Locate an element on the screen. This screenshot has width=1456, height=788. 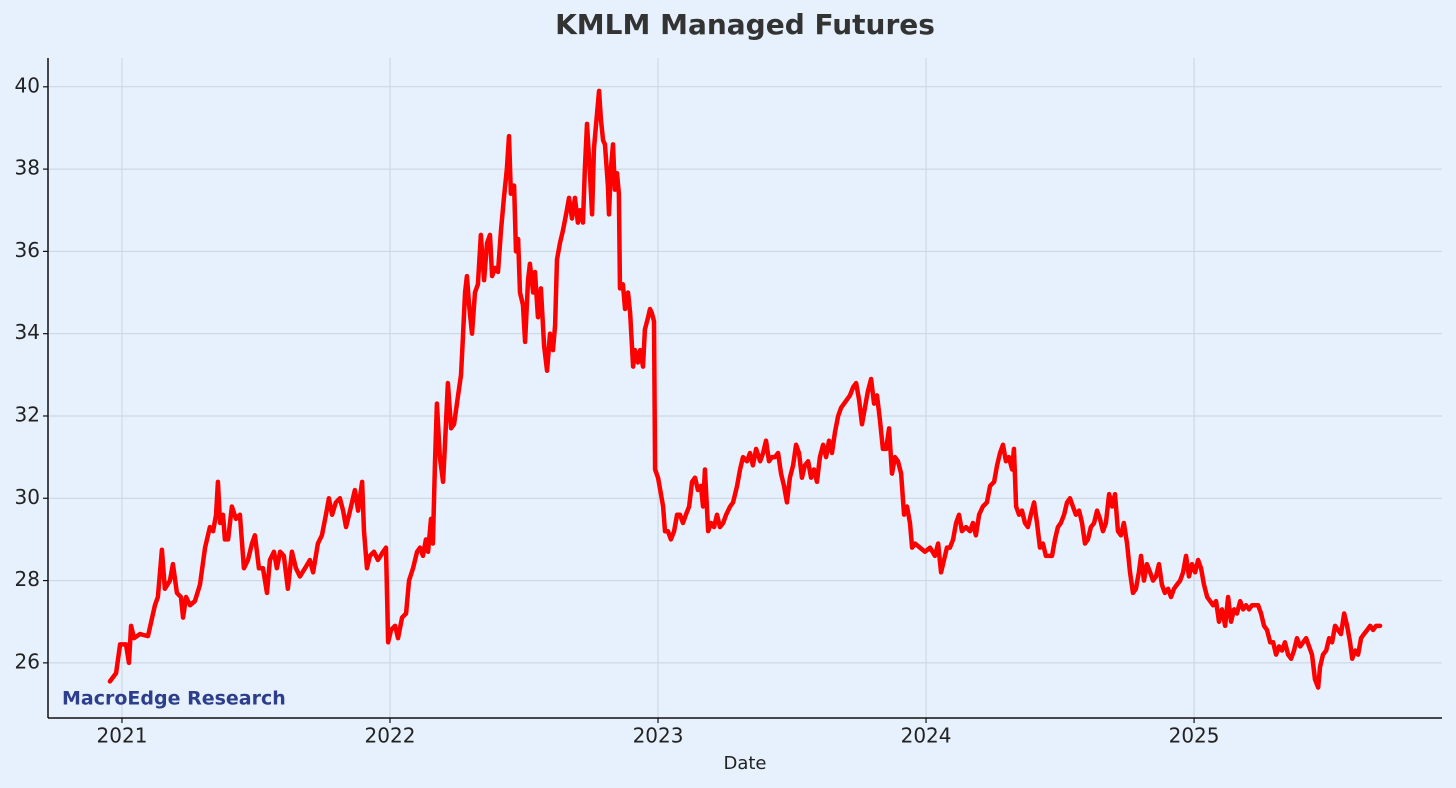
x-tick-label: 2022 is located at coordinates (390, 736).